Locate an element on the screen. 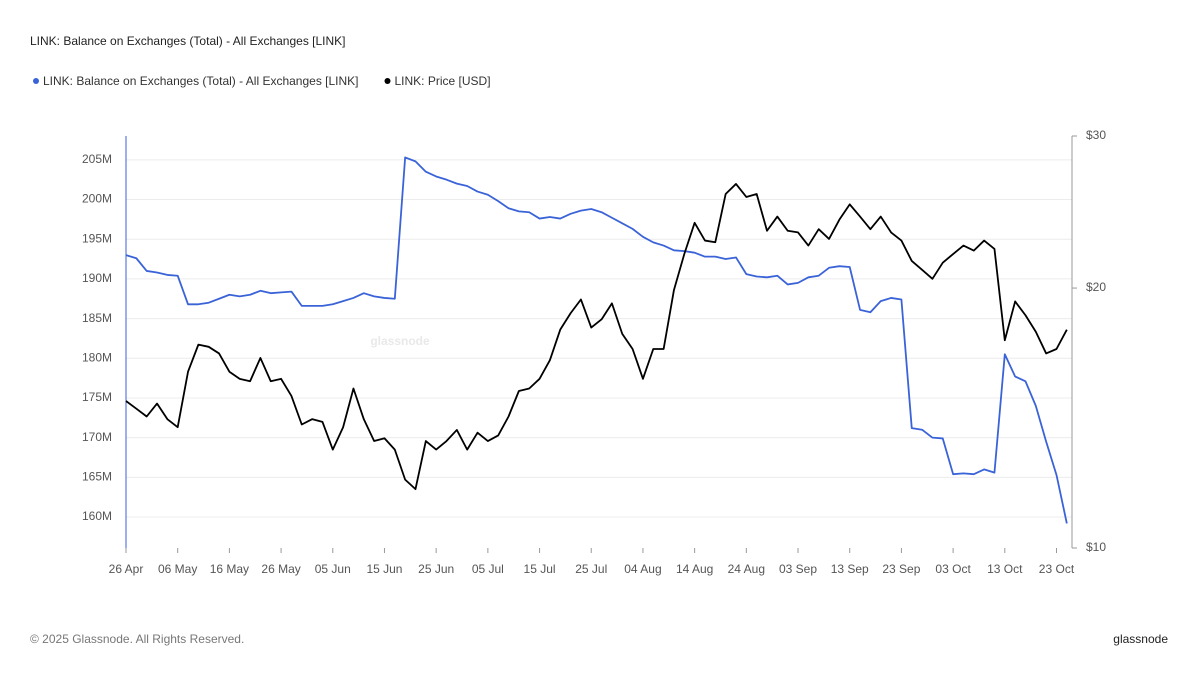 The height and width of the screenshot is (675, 1200). watermark: glassnode is located at coordinates (400, 341).